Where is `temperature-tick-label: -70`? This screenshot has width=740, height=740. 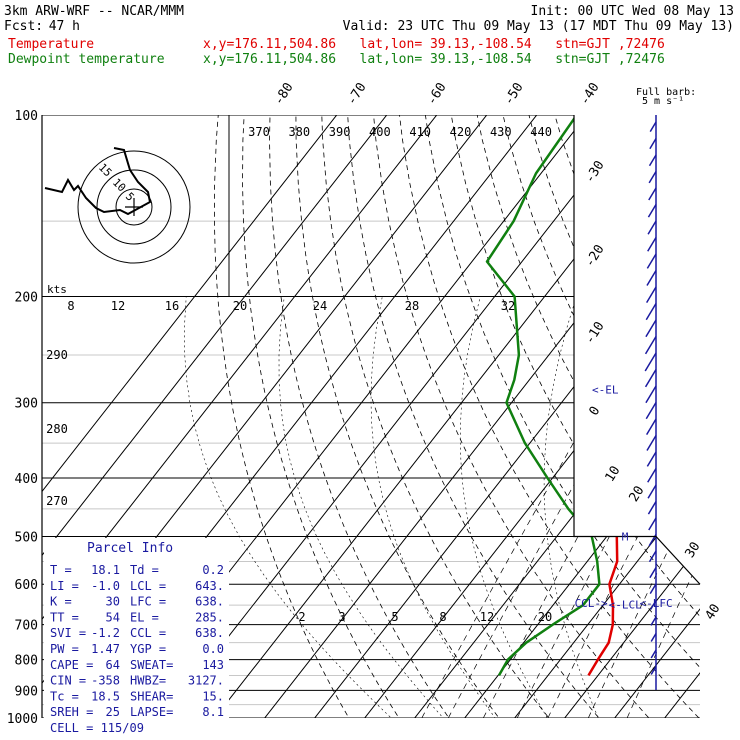 temperature-tick-label: -70 is located at coordinates (356, 94).